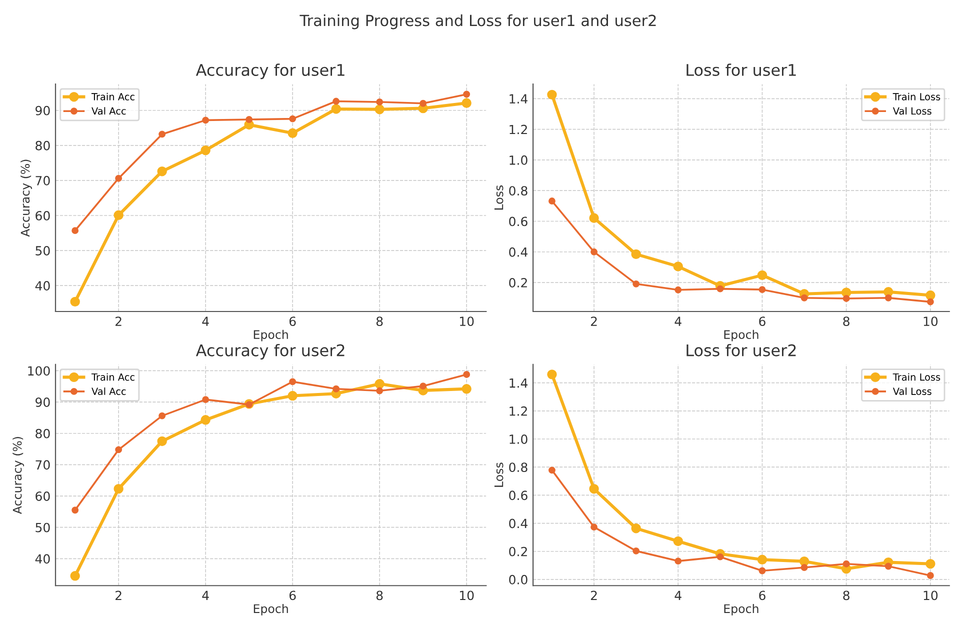  Describe the element at coordinates (741, 350) in the screenshot. I see `chart-title: Loss for user2` at that location.